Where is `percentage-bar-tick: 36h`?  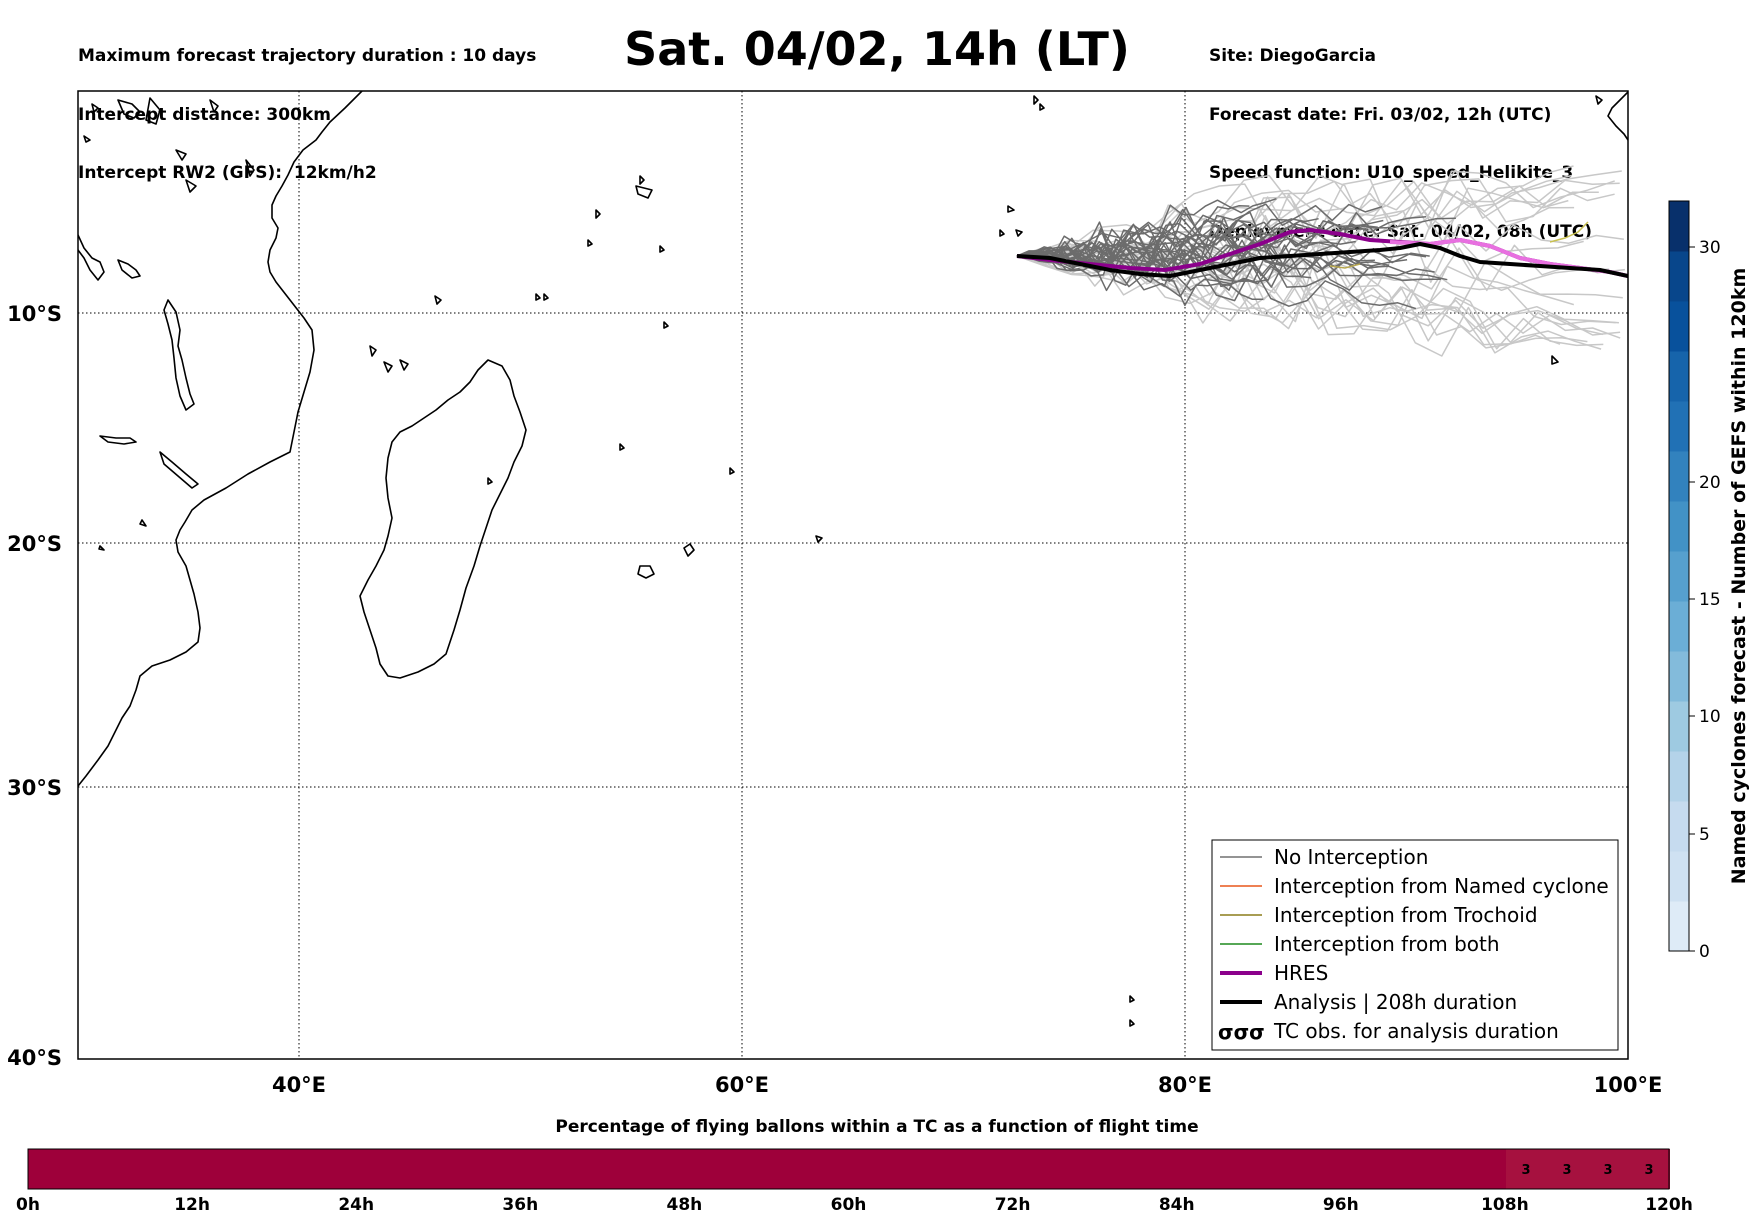
percentage-bar-tick: 36h is located at coordinates (520, 1205).